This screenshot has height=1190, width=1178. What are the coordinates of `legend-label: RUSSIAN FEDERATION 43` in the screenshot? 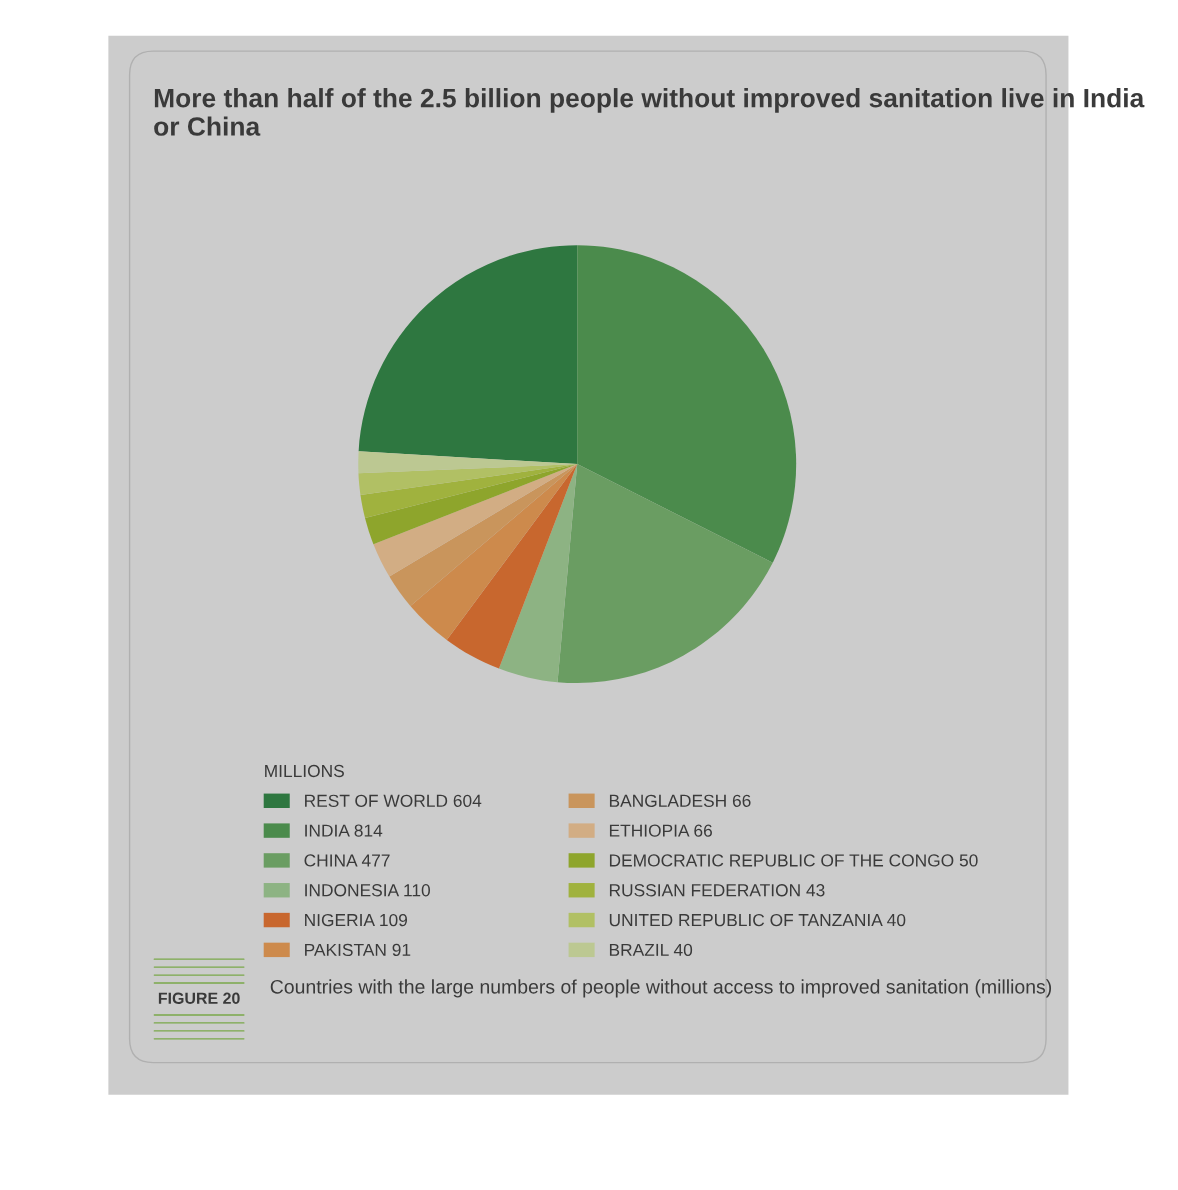 It's located at (717, 890).